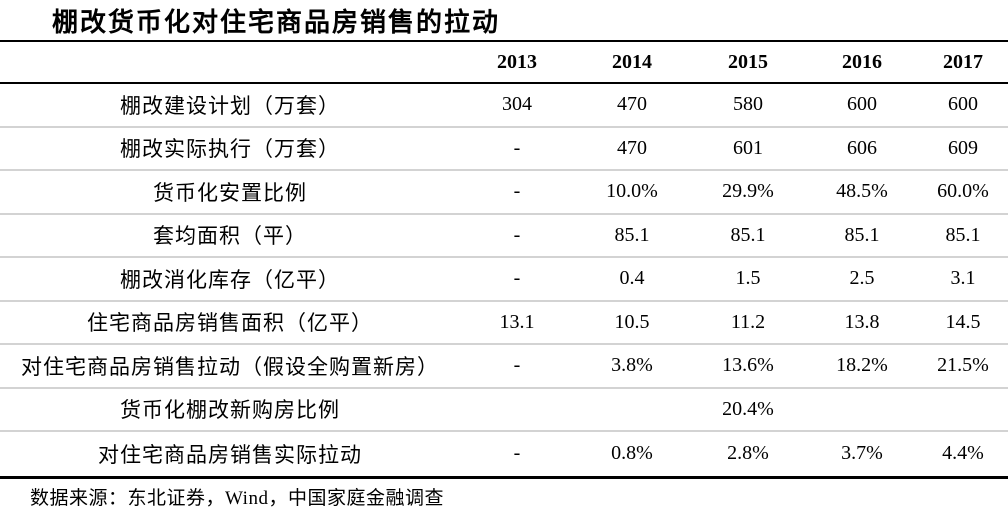 The image size is (1008, 514). Describe the element at coordinates (230, 192) in the screenshot. I see `row-label: 货币化安置比例` at that location.